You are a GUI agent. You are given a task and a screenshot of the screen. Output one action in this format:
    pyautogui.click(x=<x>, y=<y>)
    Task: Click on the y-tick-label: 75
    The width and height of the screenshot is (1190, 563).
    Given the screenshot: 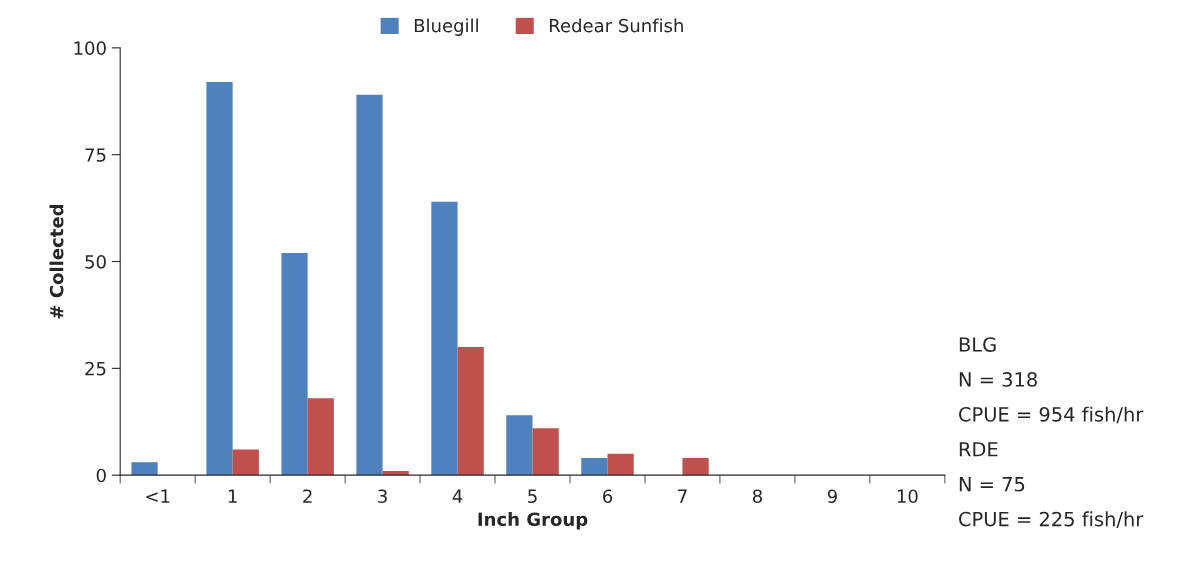 What is the action you would take?
    pyautogui.click(x=95, y=155)
    